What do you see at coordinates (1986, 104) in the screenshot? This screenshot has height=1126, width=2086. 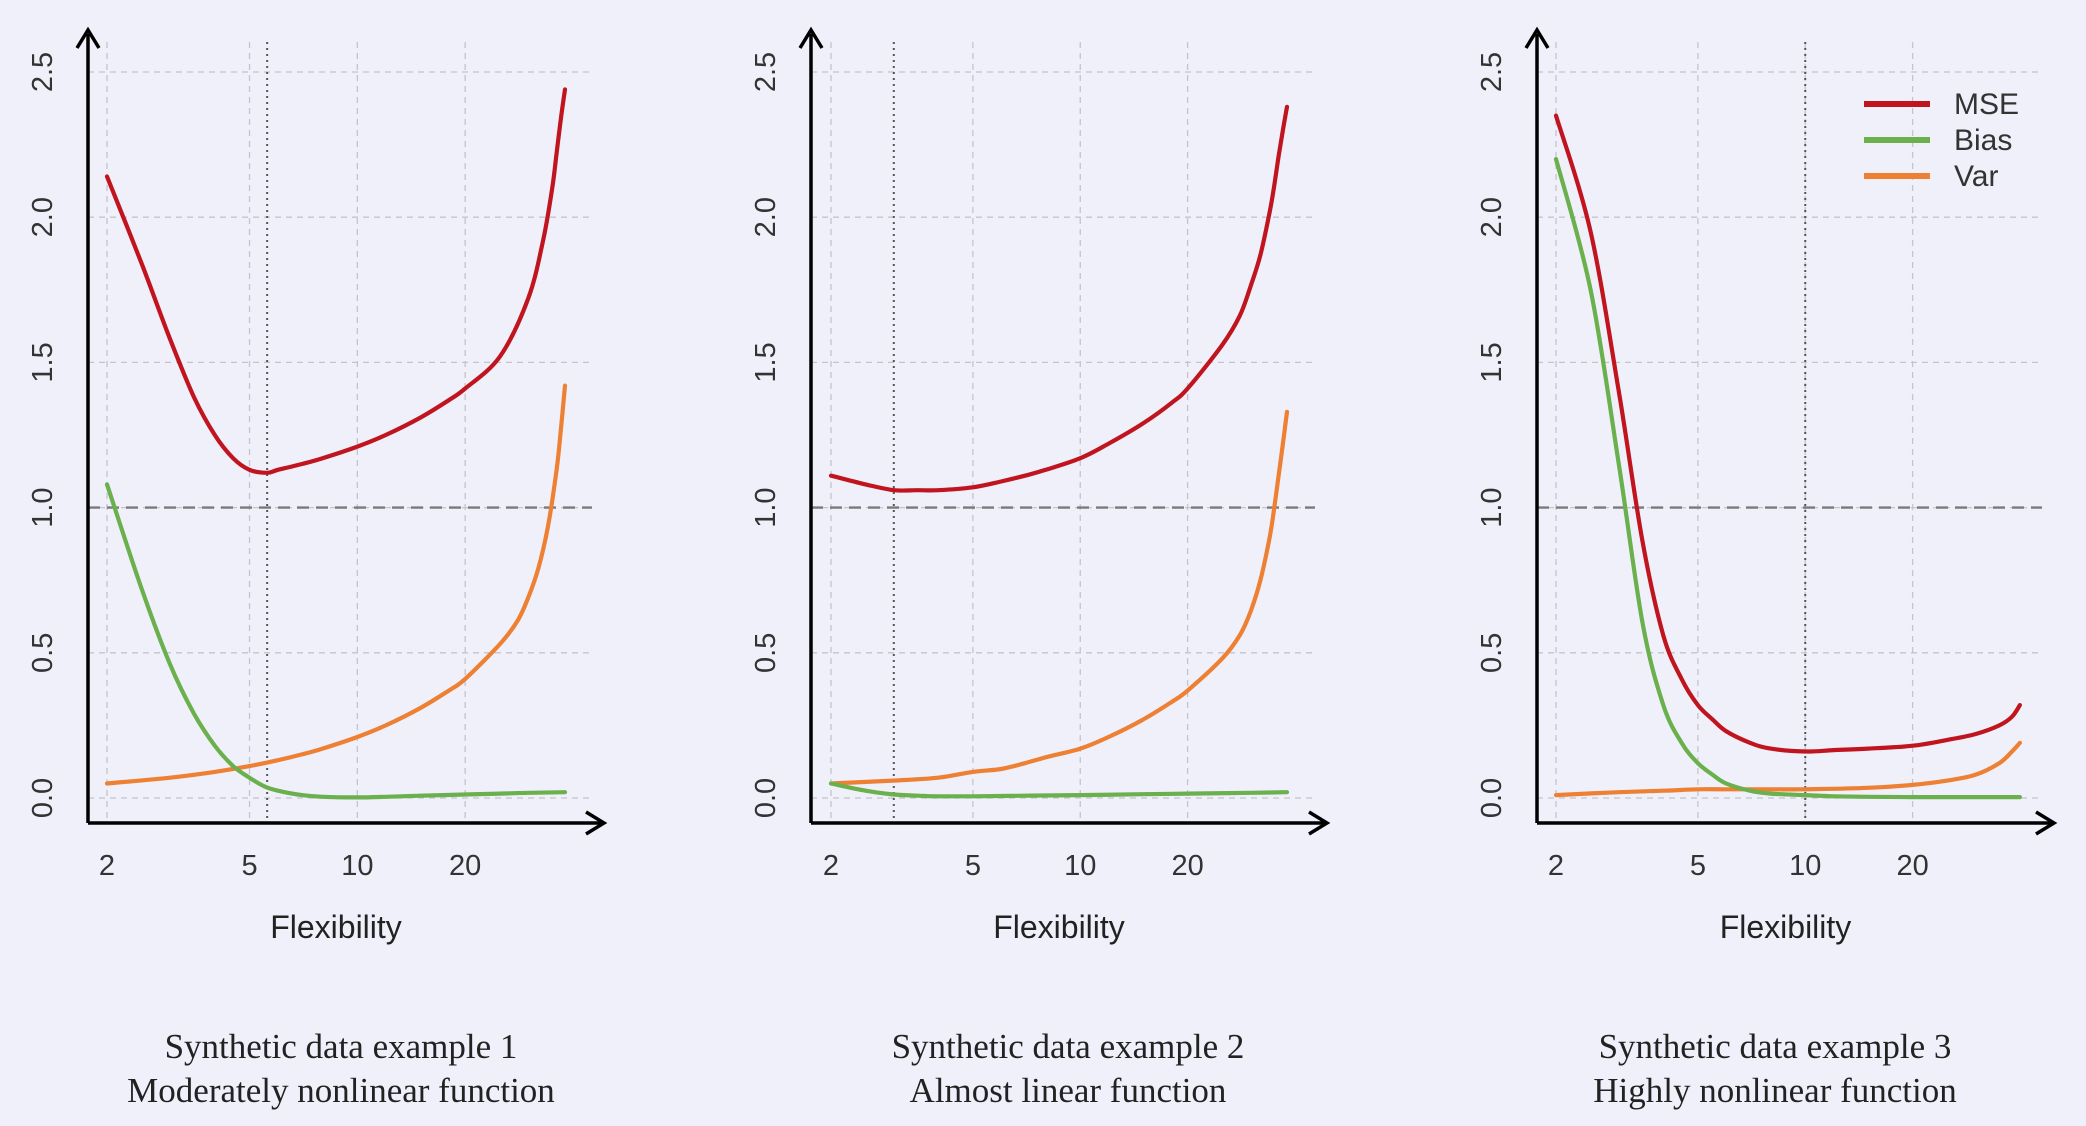 I see `legend-label-mse: MSE` at bounding box center [1986, 104].